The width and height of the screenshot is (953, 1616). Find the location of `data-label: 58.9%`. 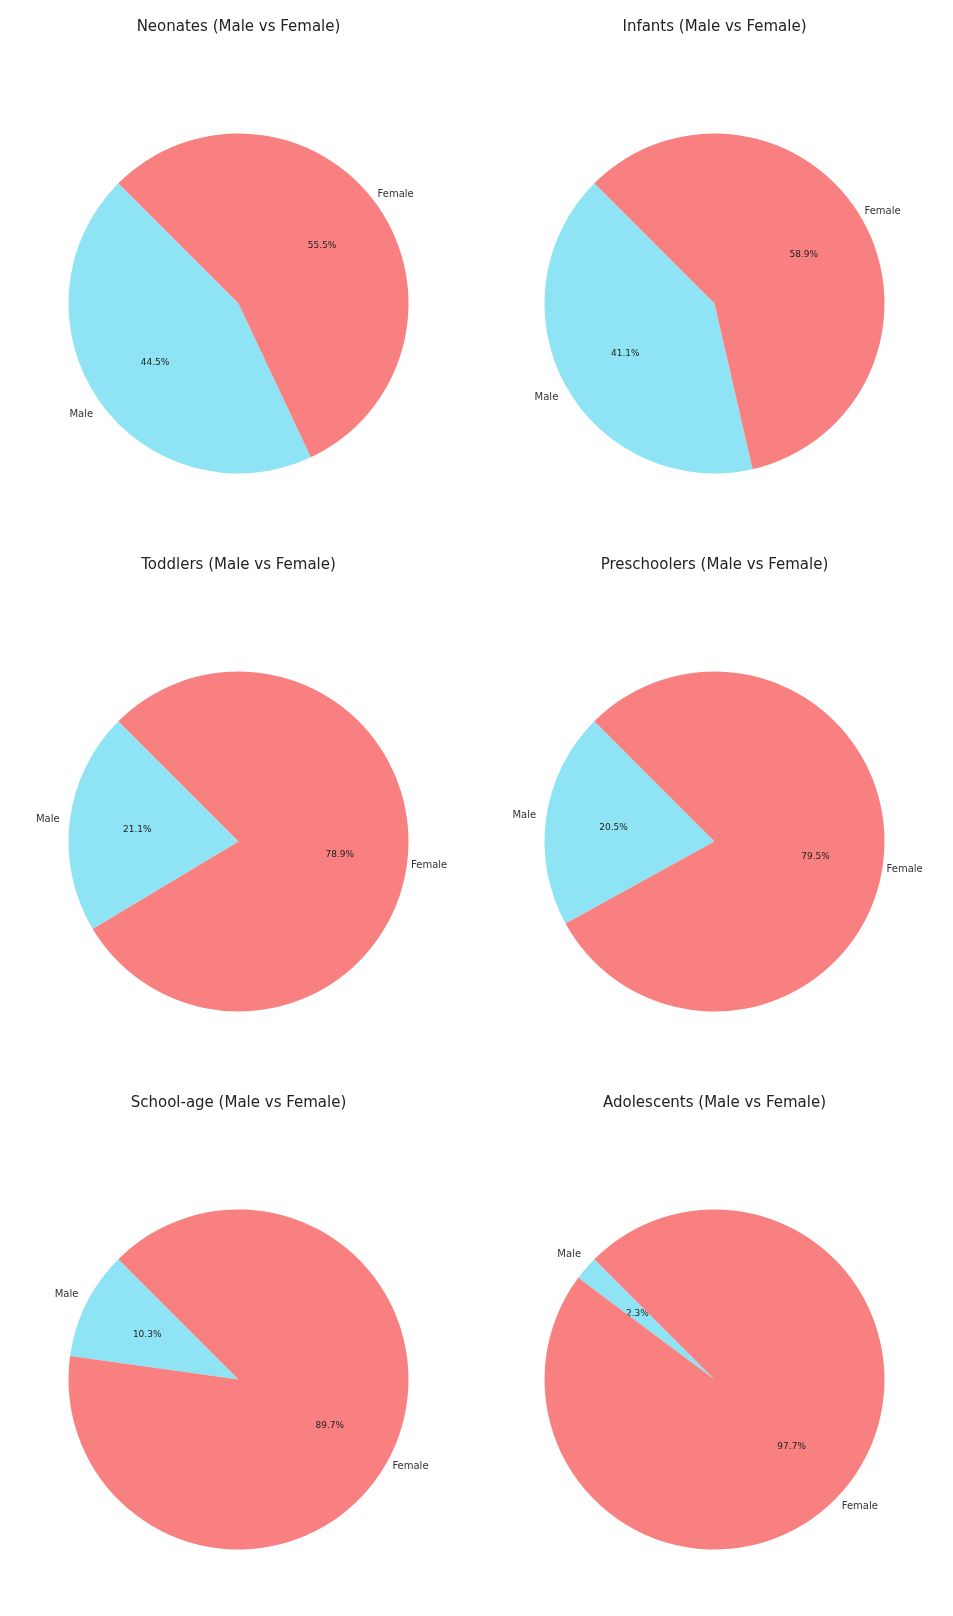

data-label: 58.9% is located at coordinates (804, 254).